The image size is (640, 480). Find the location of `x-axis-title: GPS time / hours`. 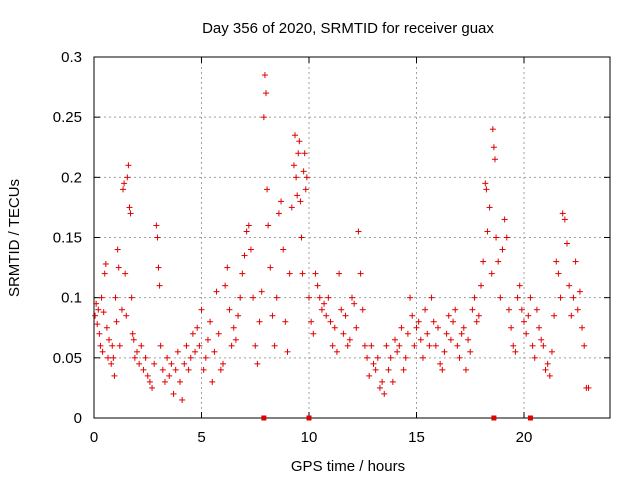

x-axis-title: GPS time / hours is located at coordinates (348, 466).